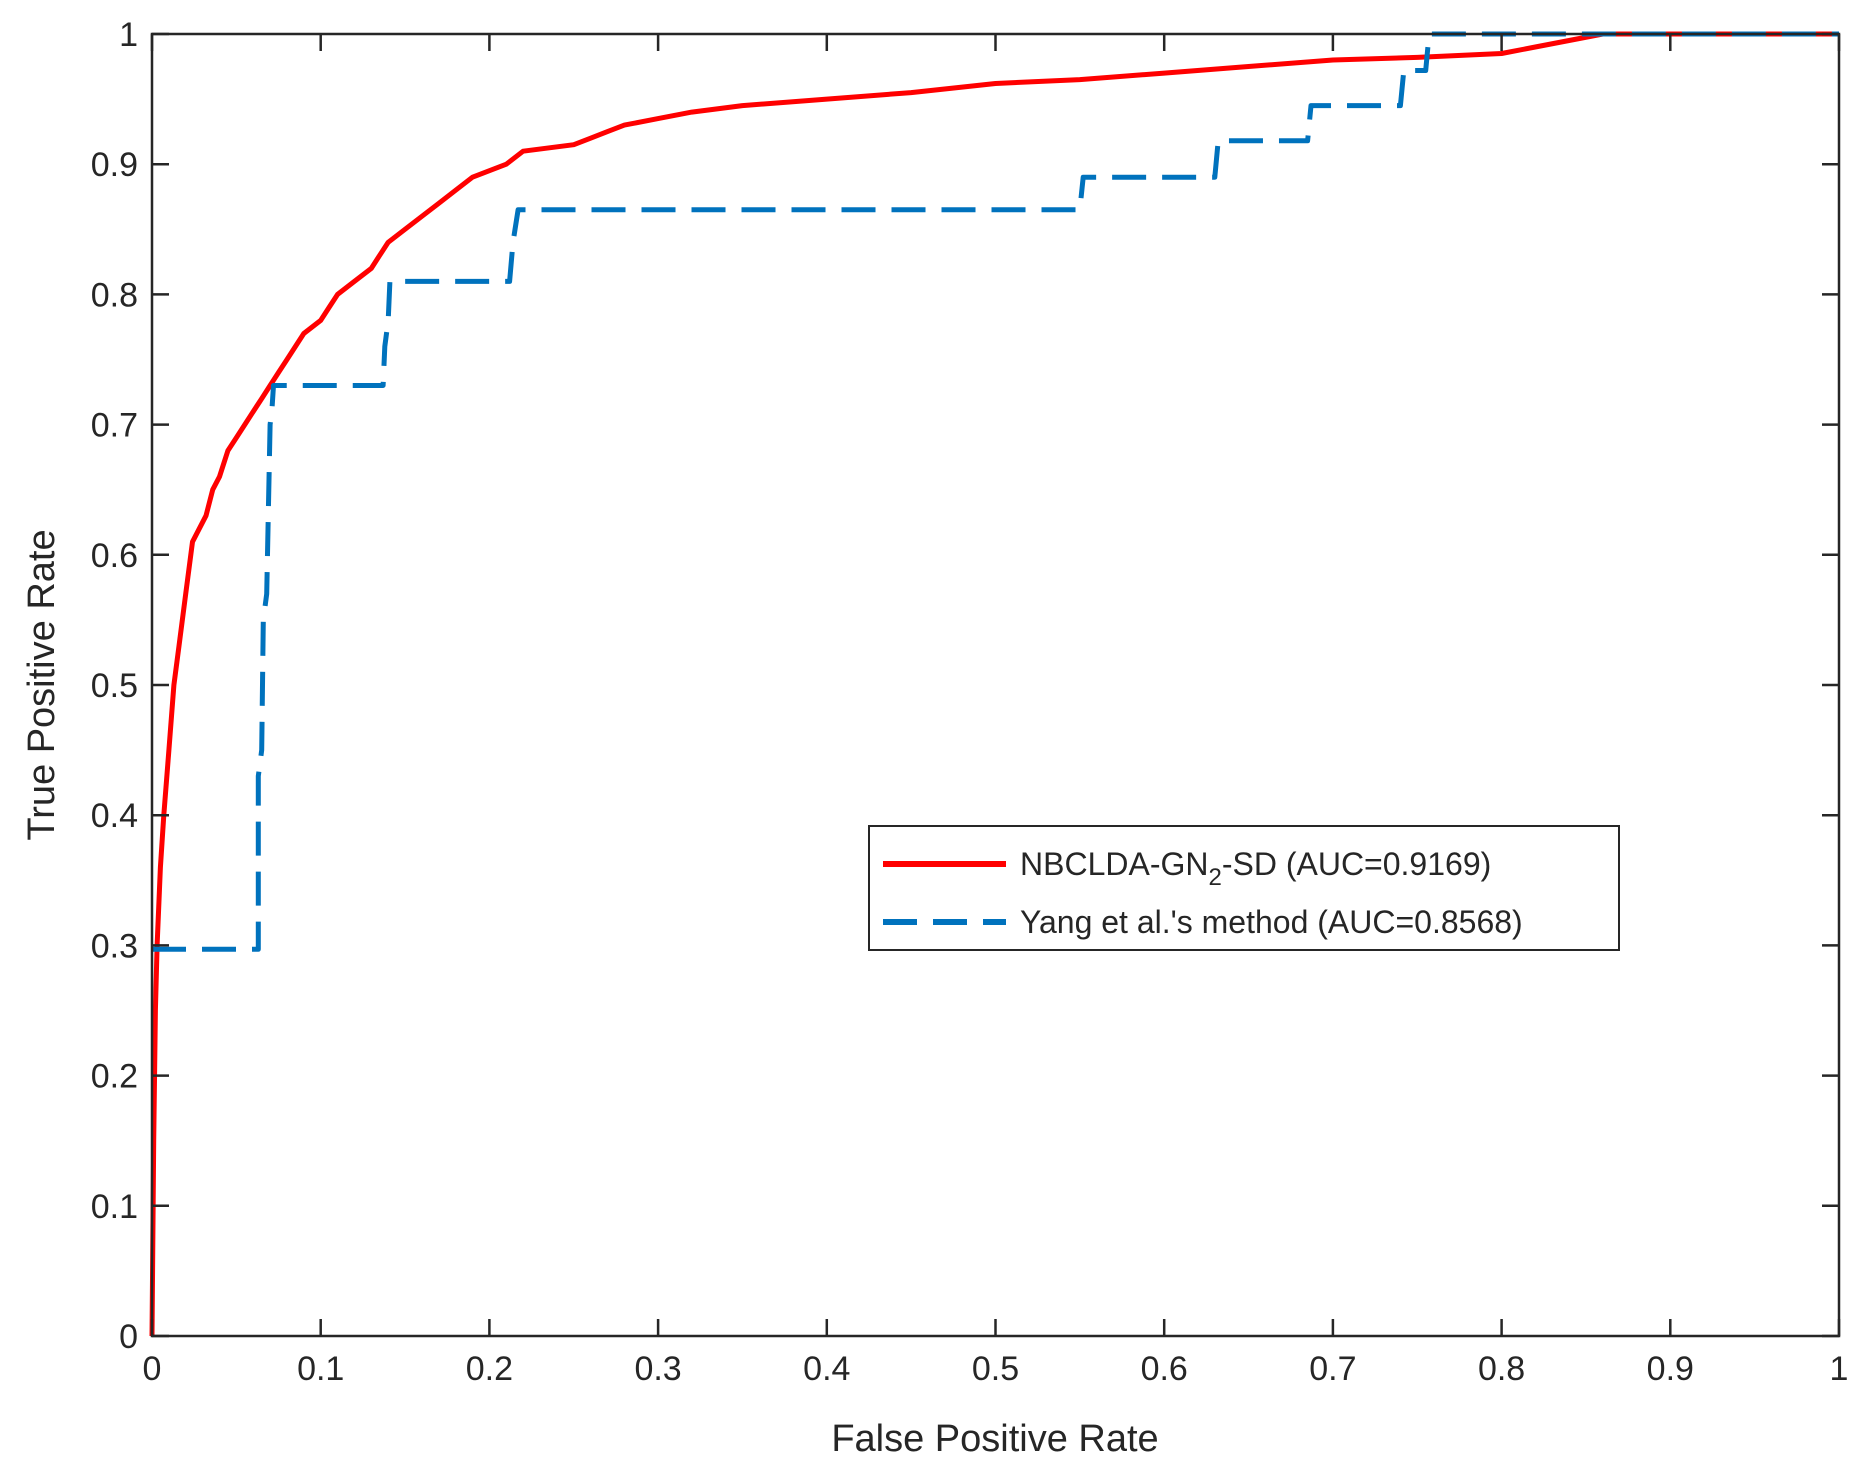 This screenshot has width=1858, height=1463. I want to click on x-tick-label: 0.9, so click(1670, 1369).